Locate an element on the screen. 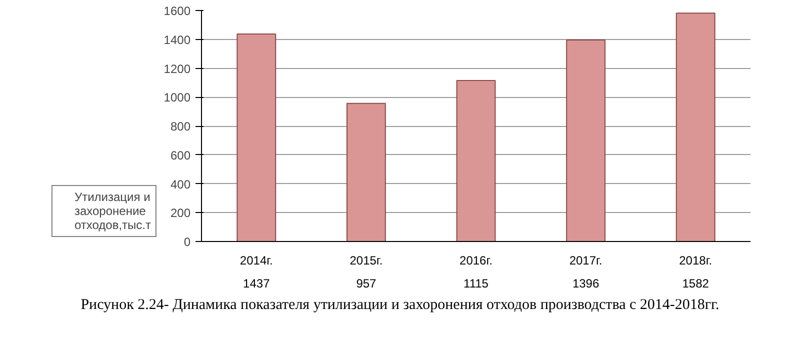  data-label: 1437 is located at coordinates (256, 283).